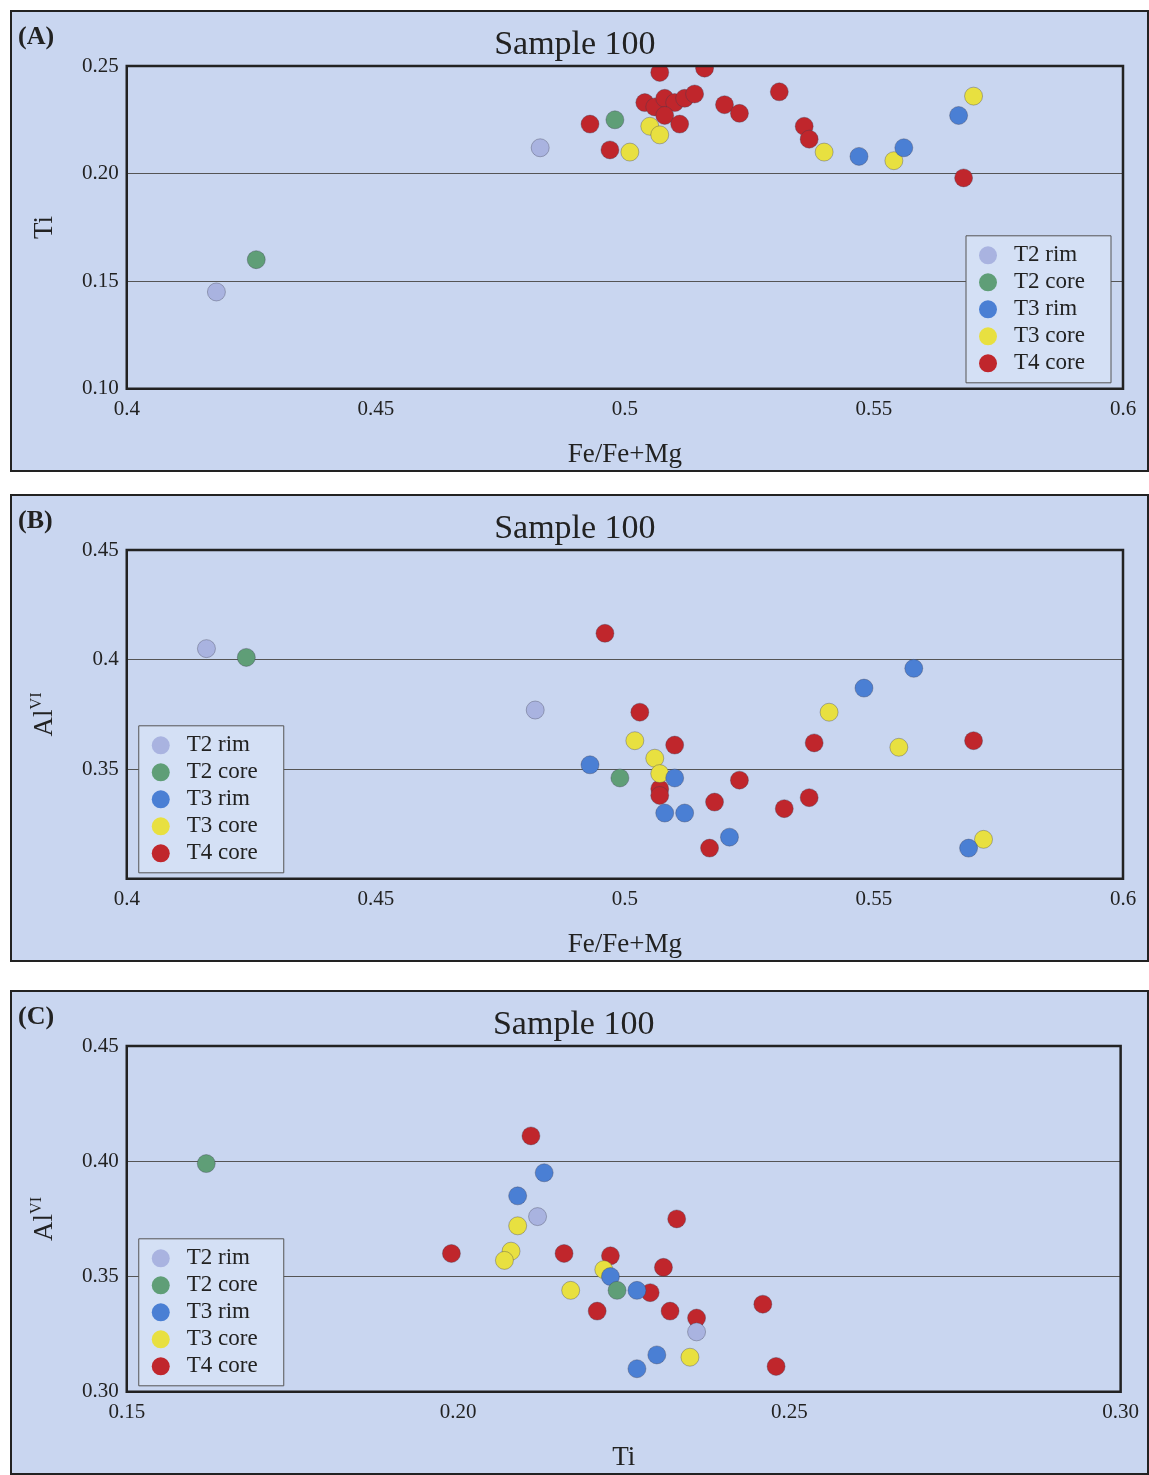 The height and width of the screenshot is (1475, 1149). Describe the element at coordinates (100, 279) in the screenshot. I see `y-tick-label: 0.15` at that location.